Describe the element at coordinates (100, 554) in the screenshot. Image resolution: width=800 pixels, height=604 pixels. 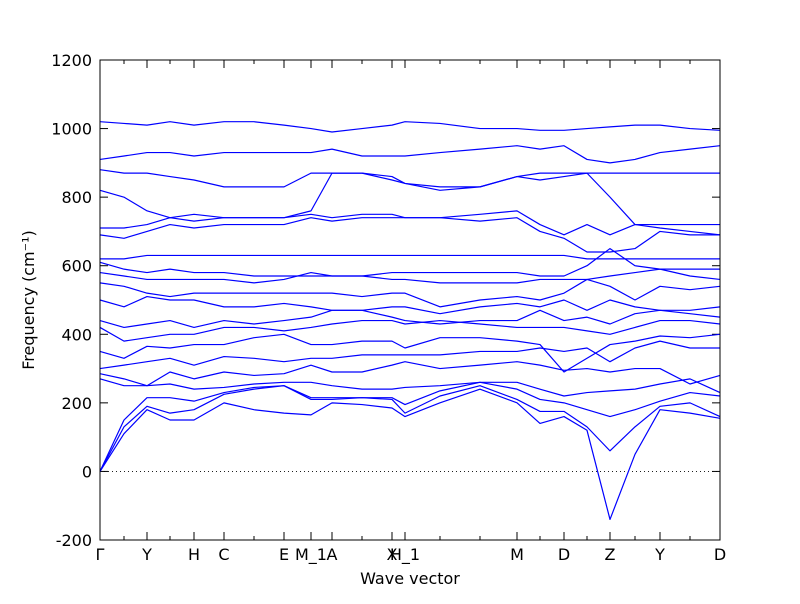
I see `x-tick-label: Γ` at that location.